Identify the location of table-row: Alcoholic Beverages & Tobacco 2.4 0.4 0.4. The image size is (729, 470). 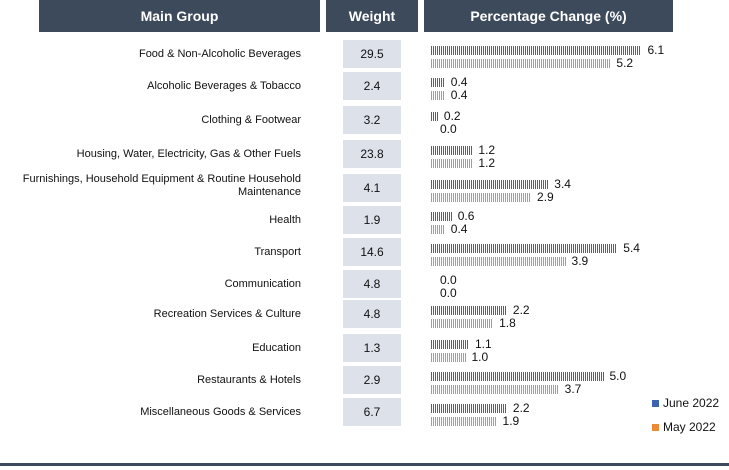
(364, 86).